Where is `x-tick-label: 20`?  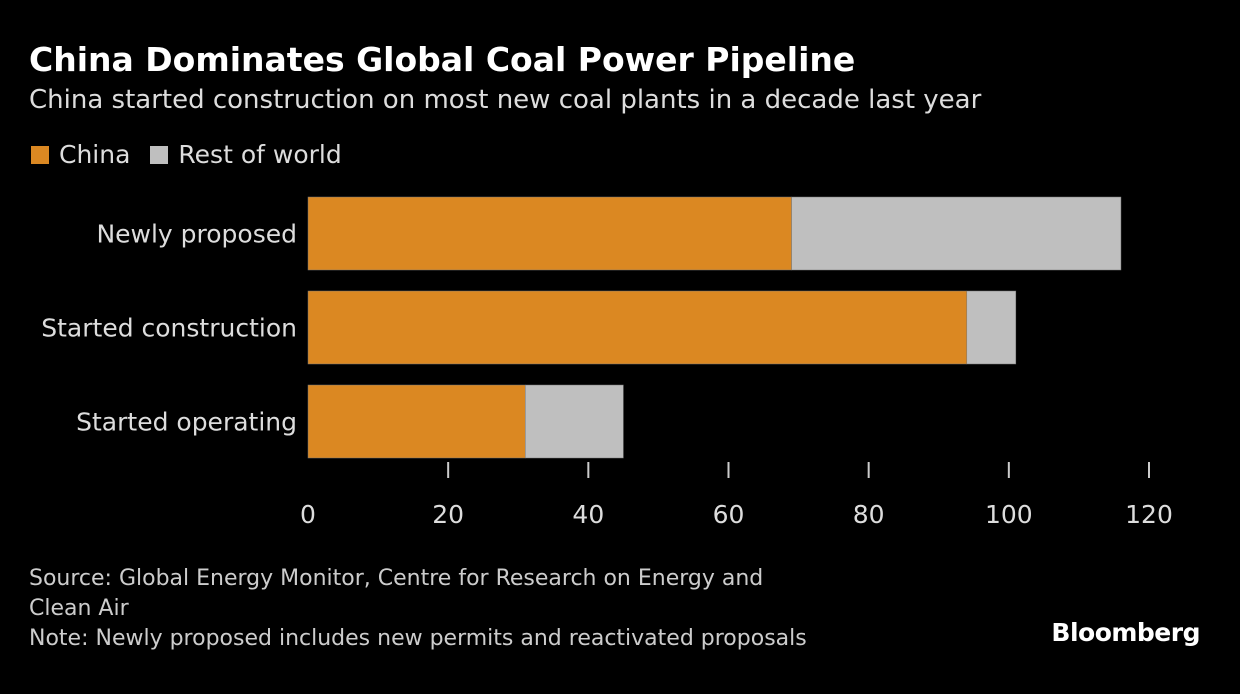 x-tick-label: 20 is located at coordinates (448, 514).